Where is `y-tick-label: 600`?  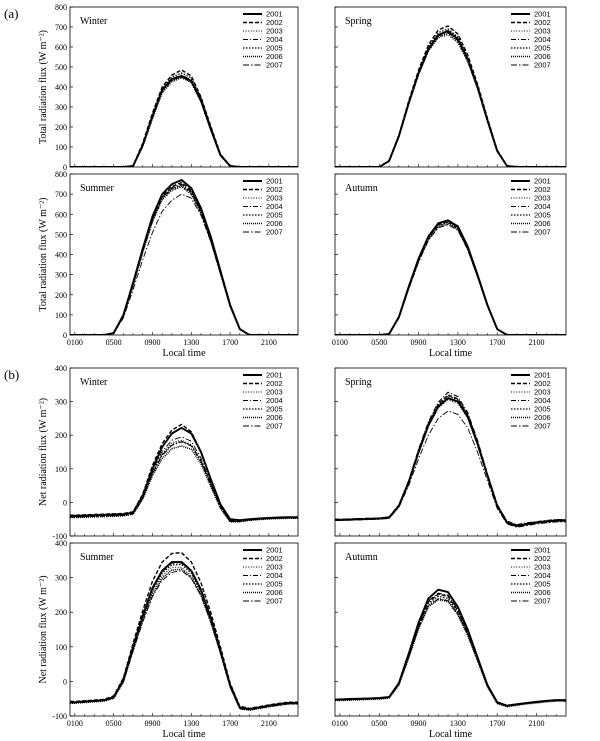
y-tick-label: 600 is located at coordinates (61, 47).